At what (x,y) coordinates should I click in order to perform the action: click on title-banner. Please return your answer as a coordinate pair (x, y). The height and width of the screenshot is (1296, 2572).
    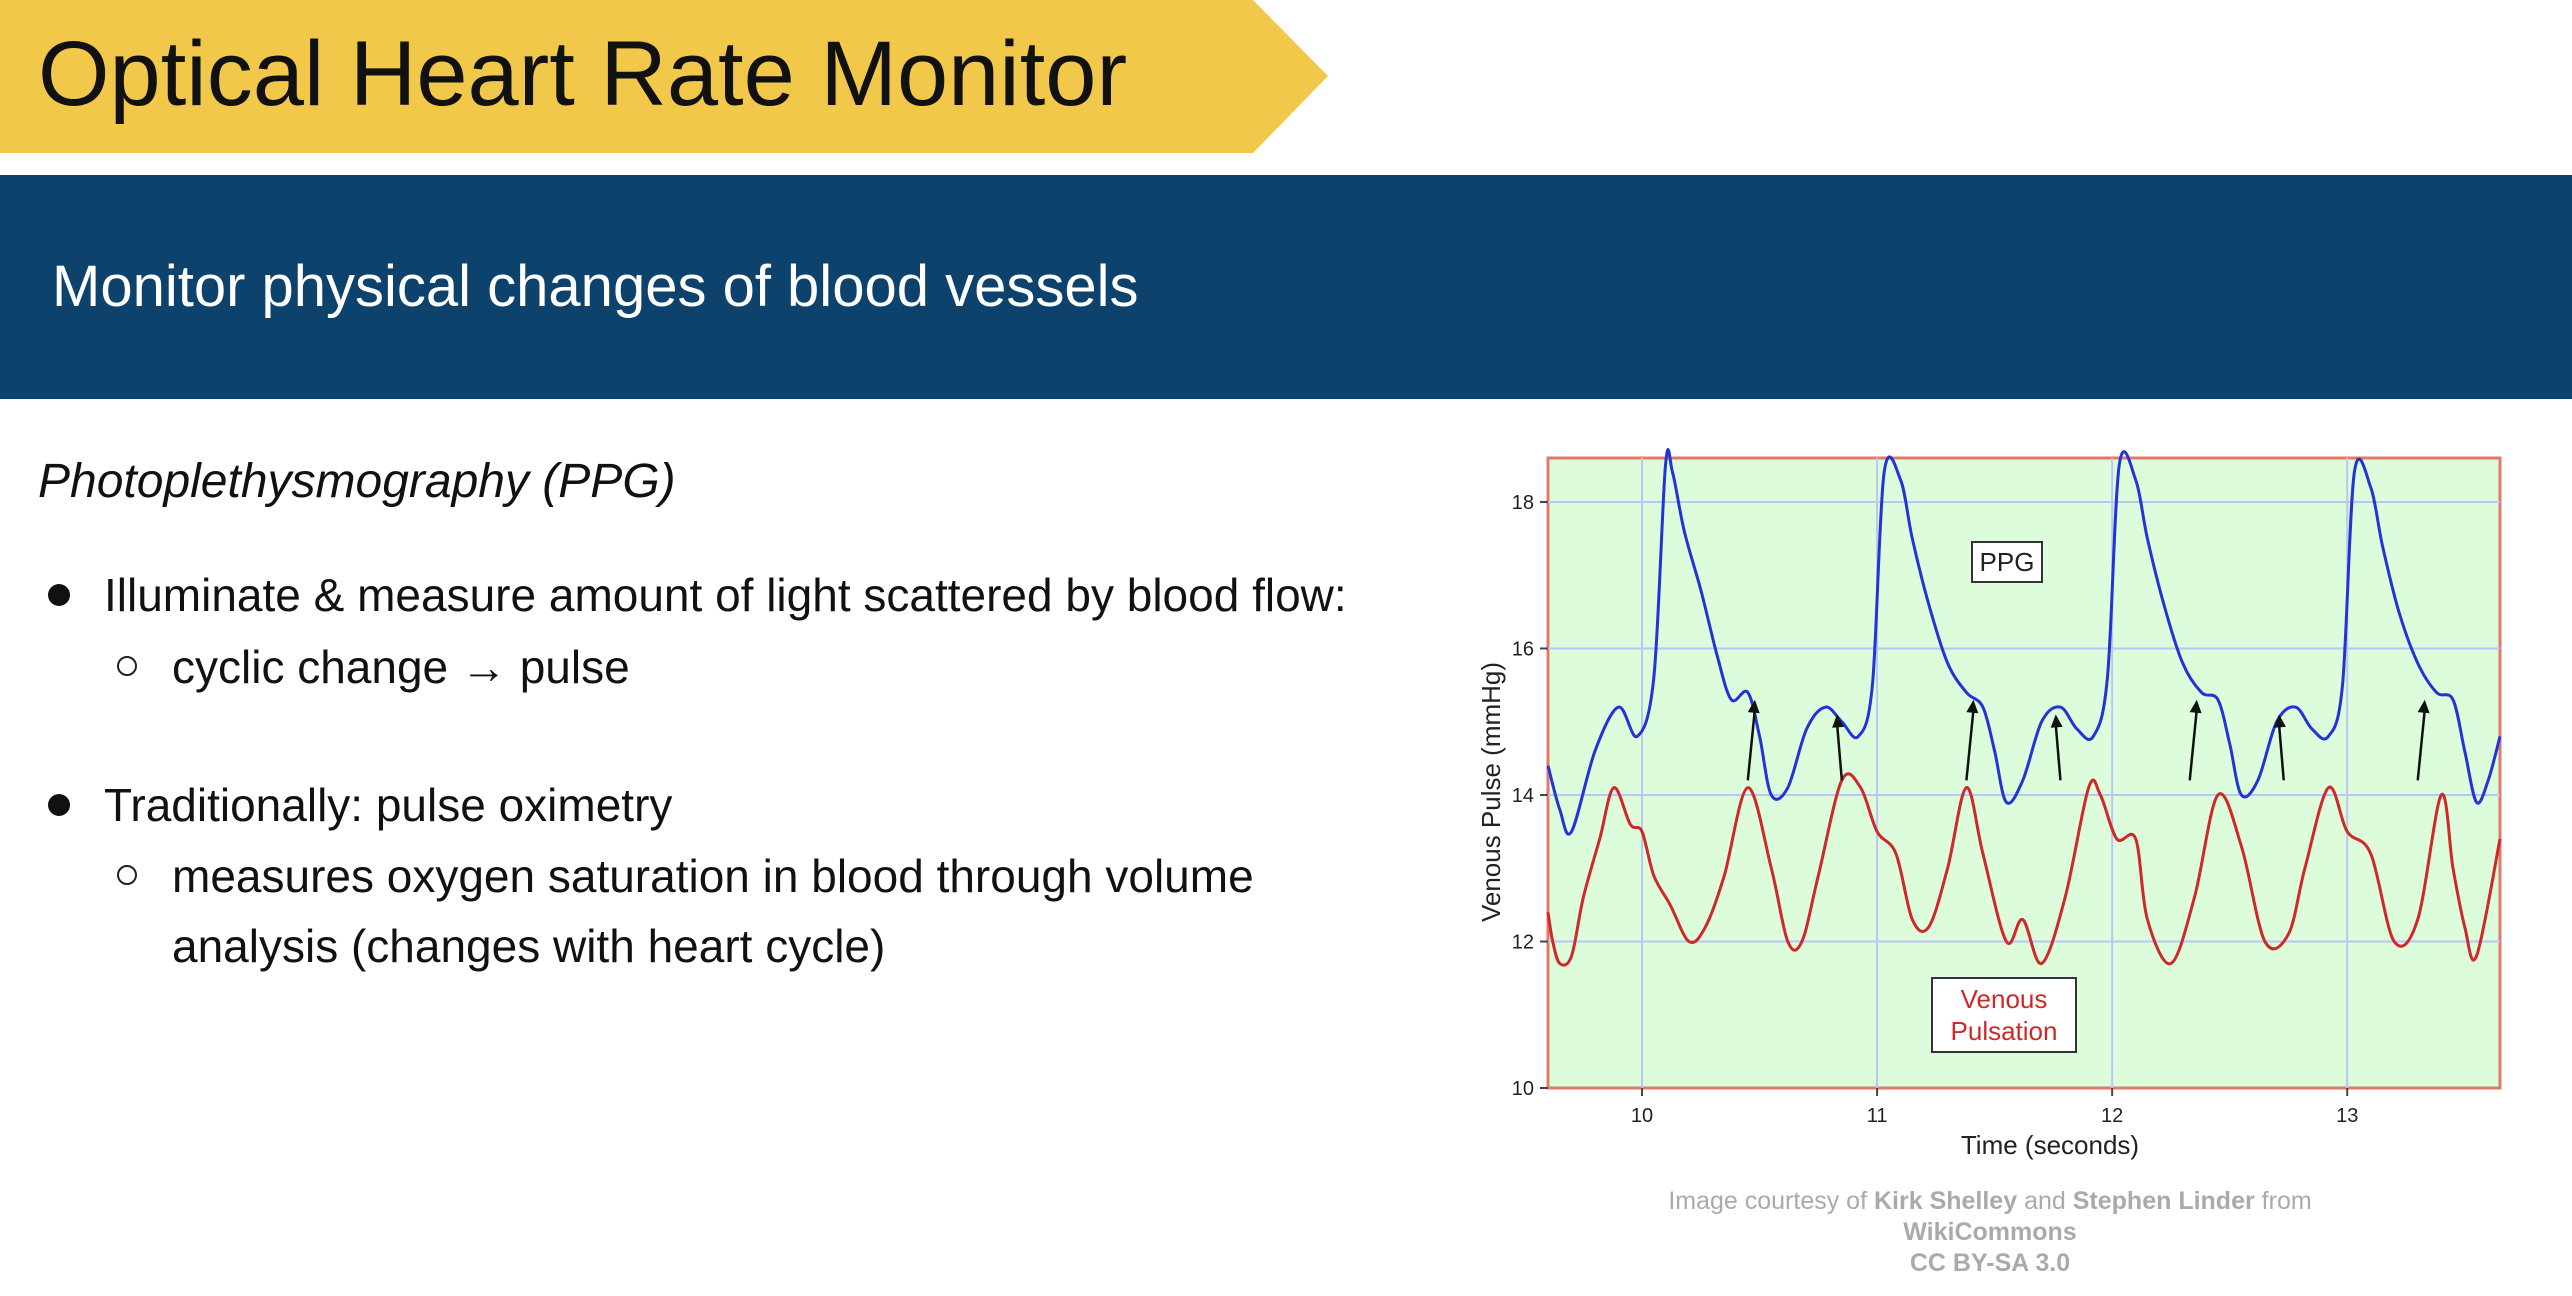
    Looking at the image, I should click on (664, 76).